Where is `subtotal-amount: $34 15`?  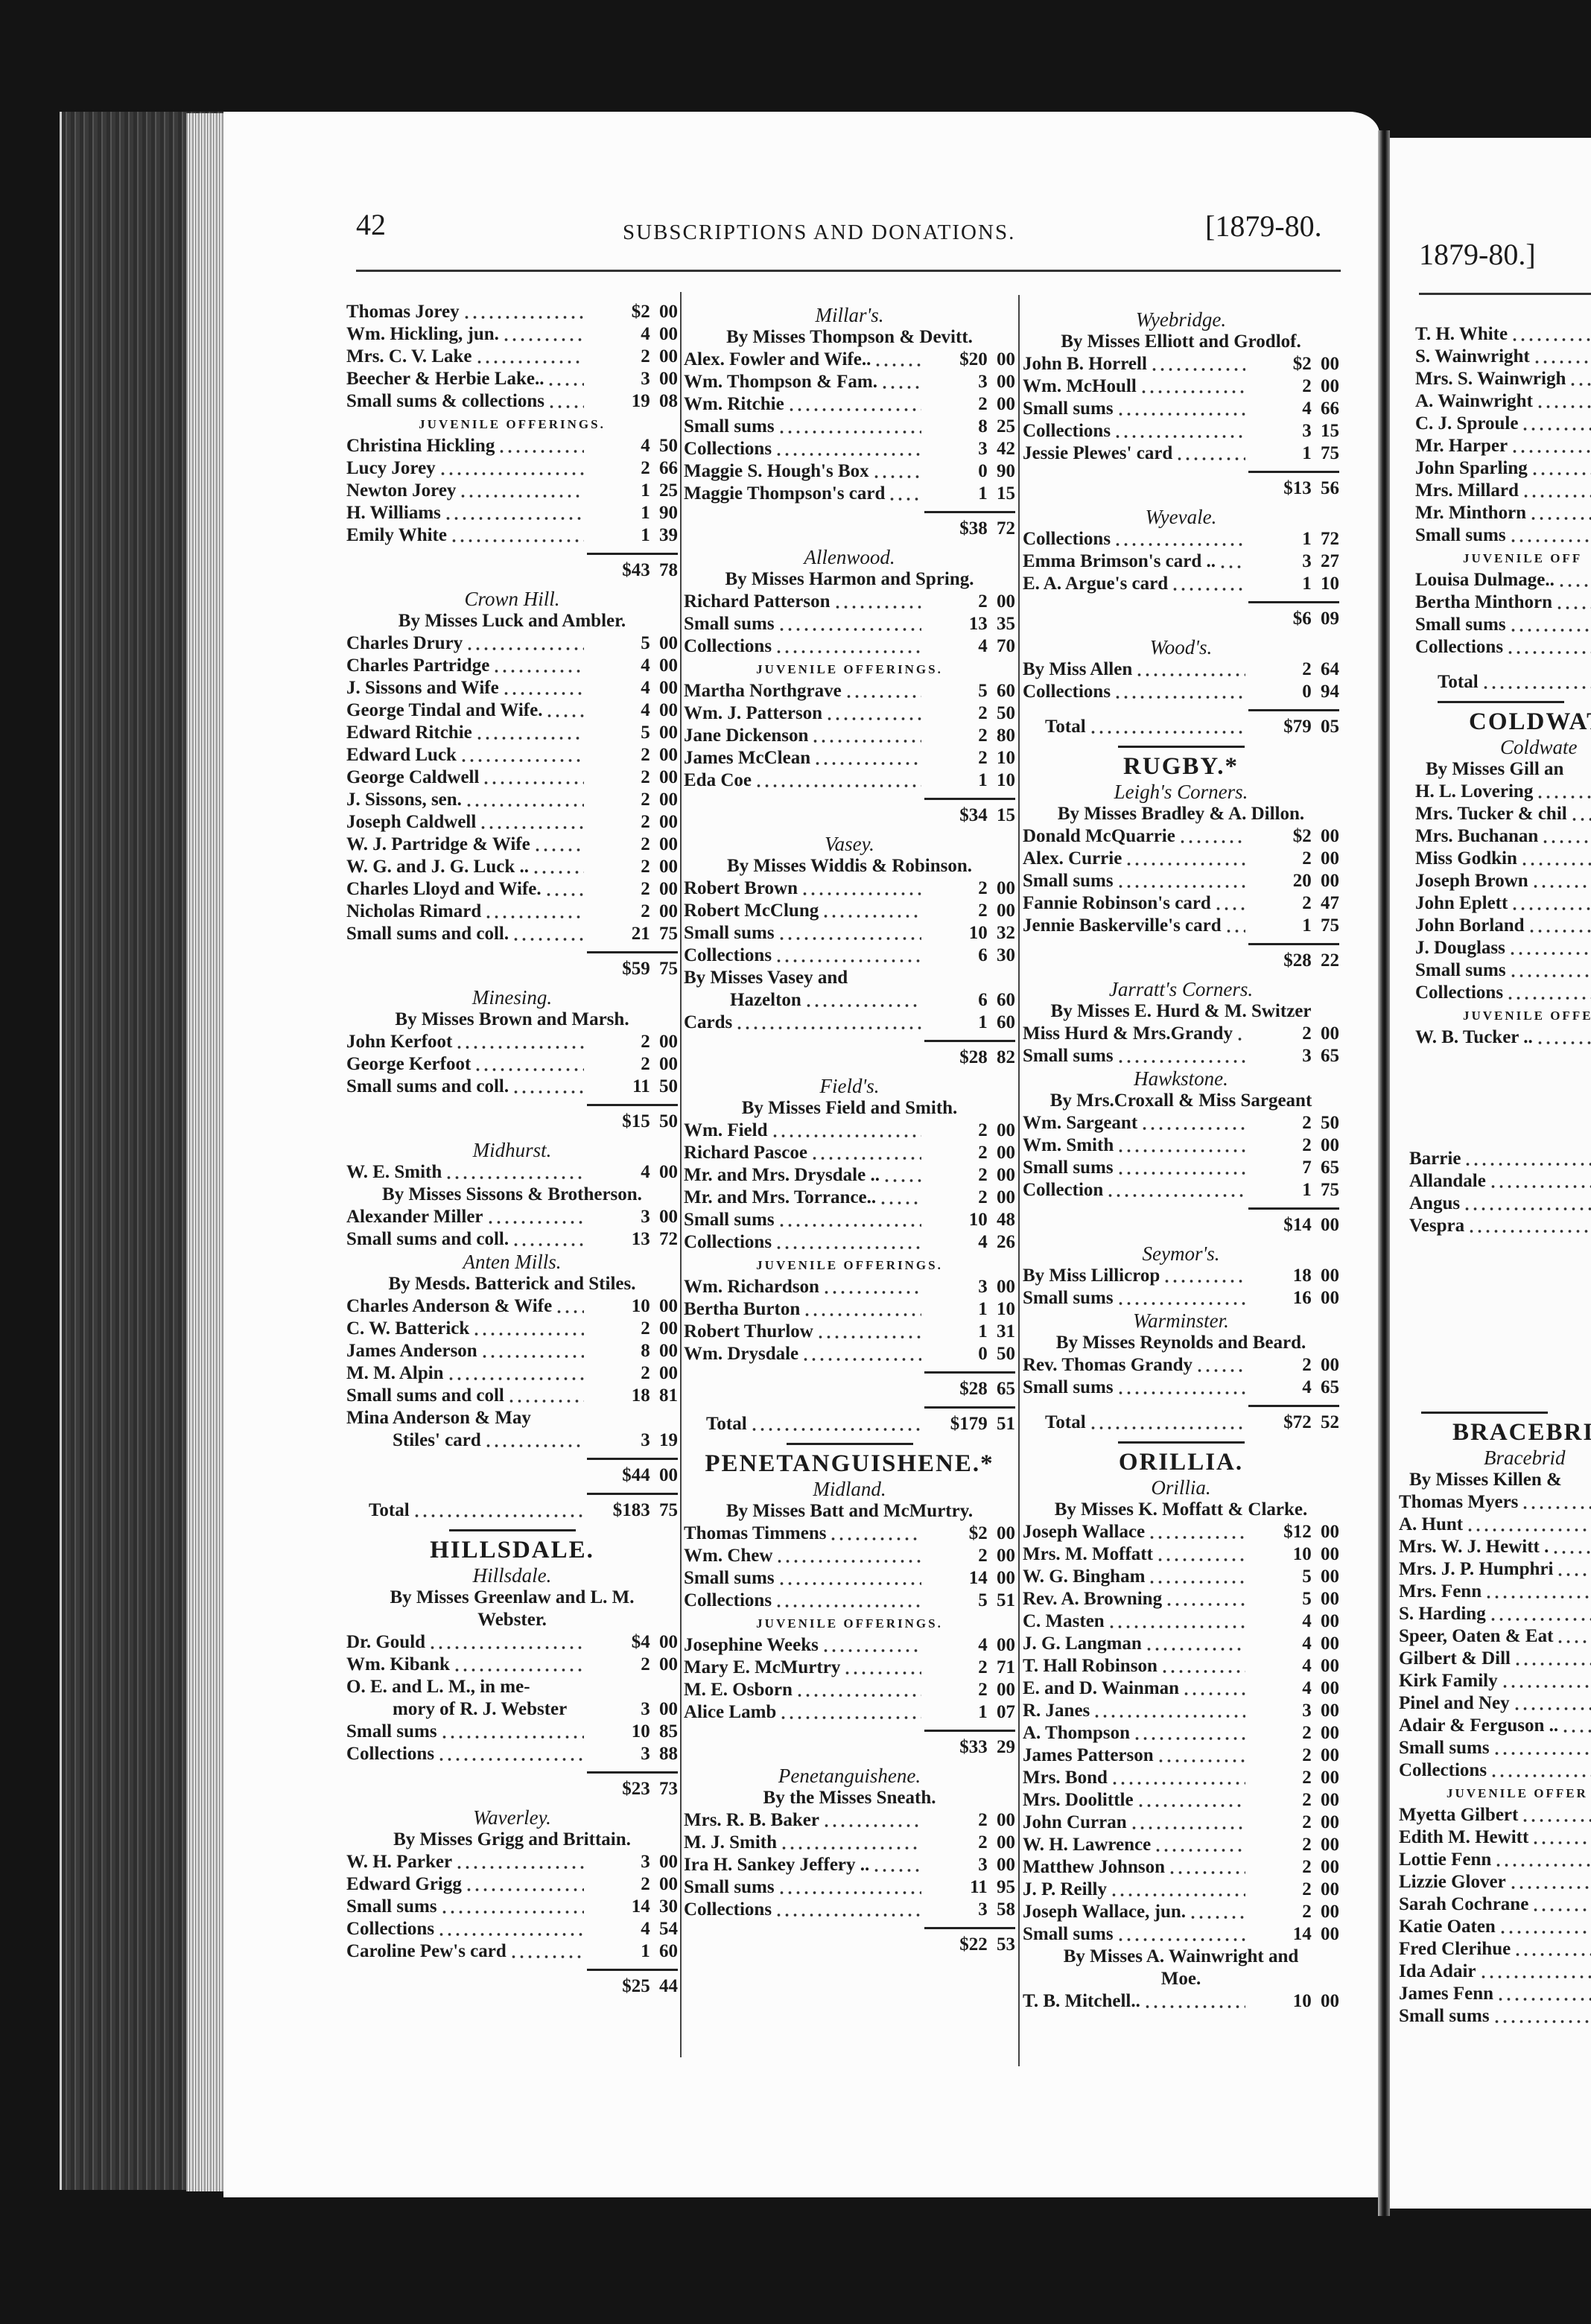
subtotal-amount: $34 15 is located at coordinates (987, 815).